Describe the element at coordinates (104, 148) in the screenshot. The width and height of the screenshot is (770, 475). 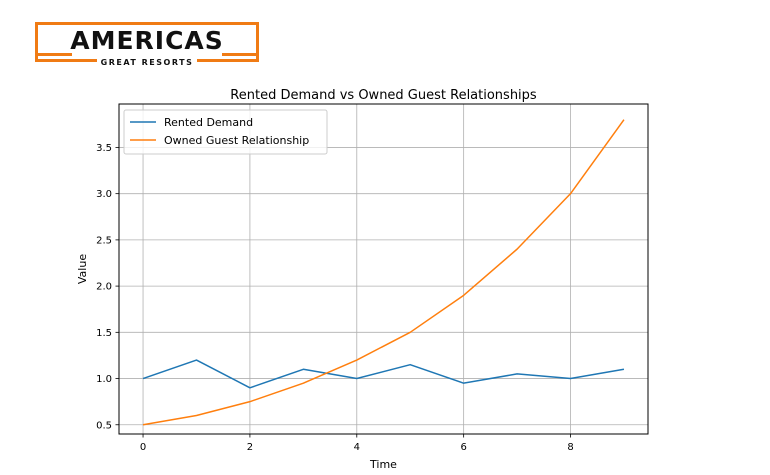
I see `y-tick-label: 3.5` at that location.